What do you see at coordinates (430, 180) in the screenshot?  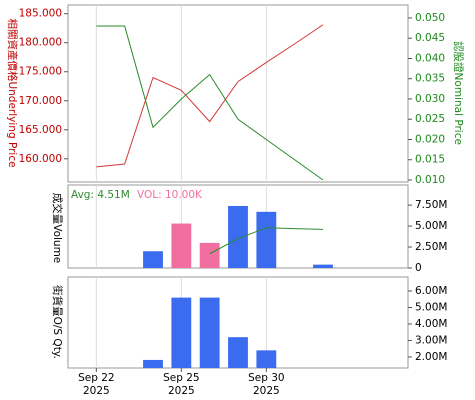 I see `tick-label: 0.010` at bounding box center [430, 180].